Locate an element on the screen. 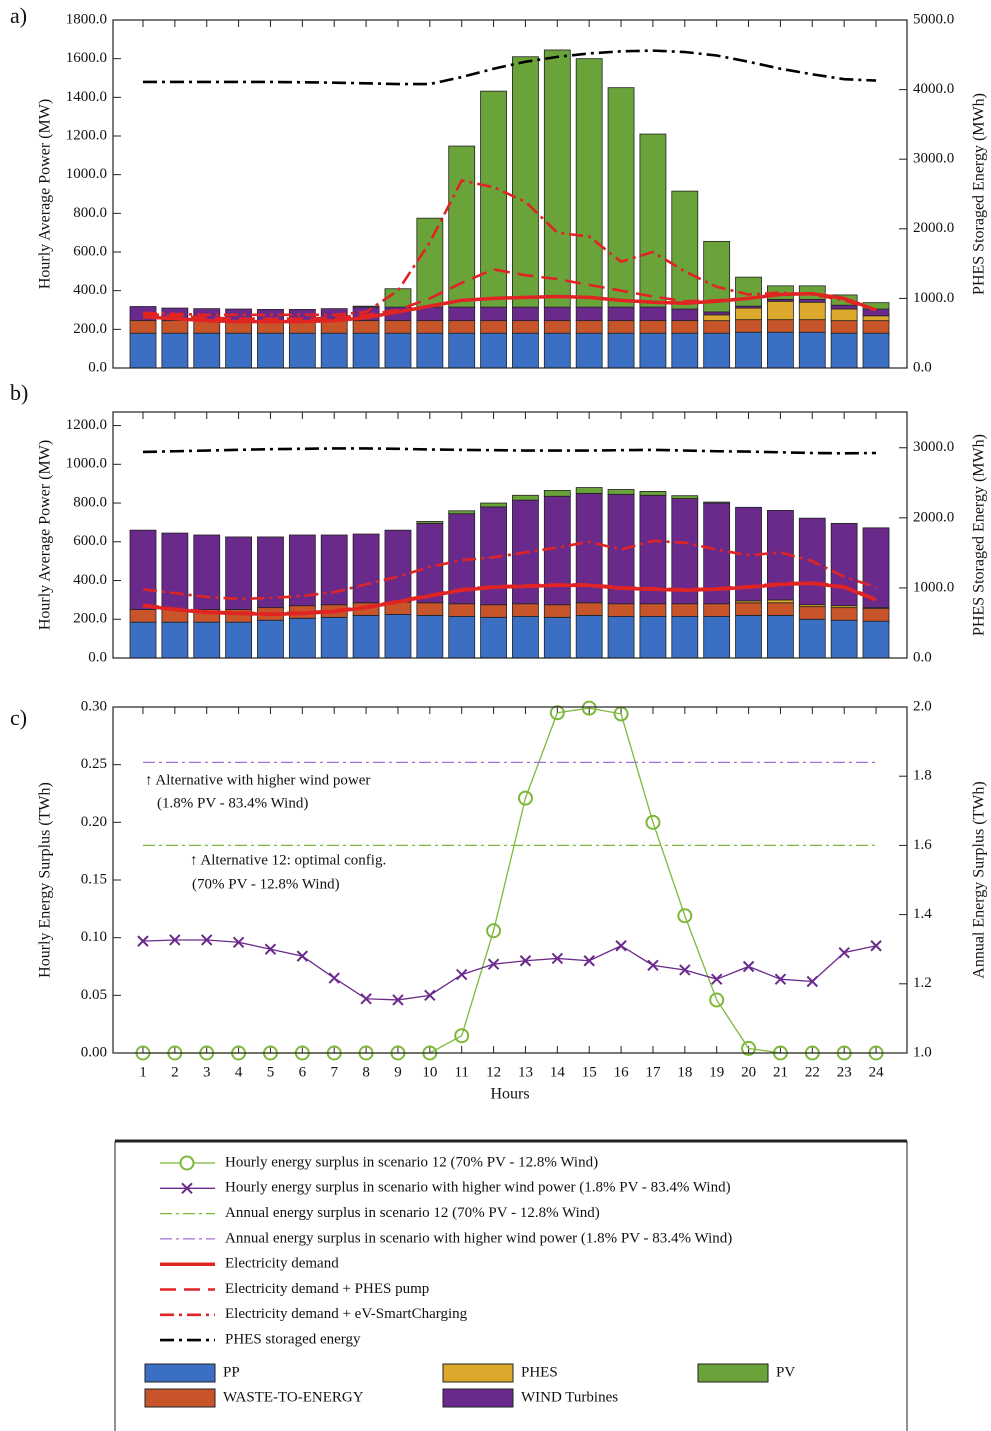  y-tick-label: 0.15 is located at coordinates (94, 879).